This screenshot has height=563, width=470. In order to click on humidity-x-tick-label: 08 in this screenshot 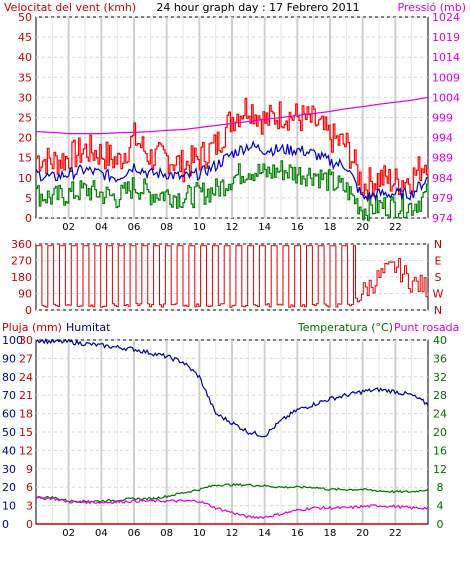, I will do `click(166, 533)`.